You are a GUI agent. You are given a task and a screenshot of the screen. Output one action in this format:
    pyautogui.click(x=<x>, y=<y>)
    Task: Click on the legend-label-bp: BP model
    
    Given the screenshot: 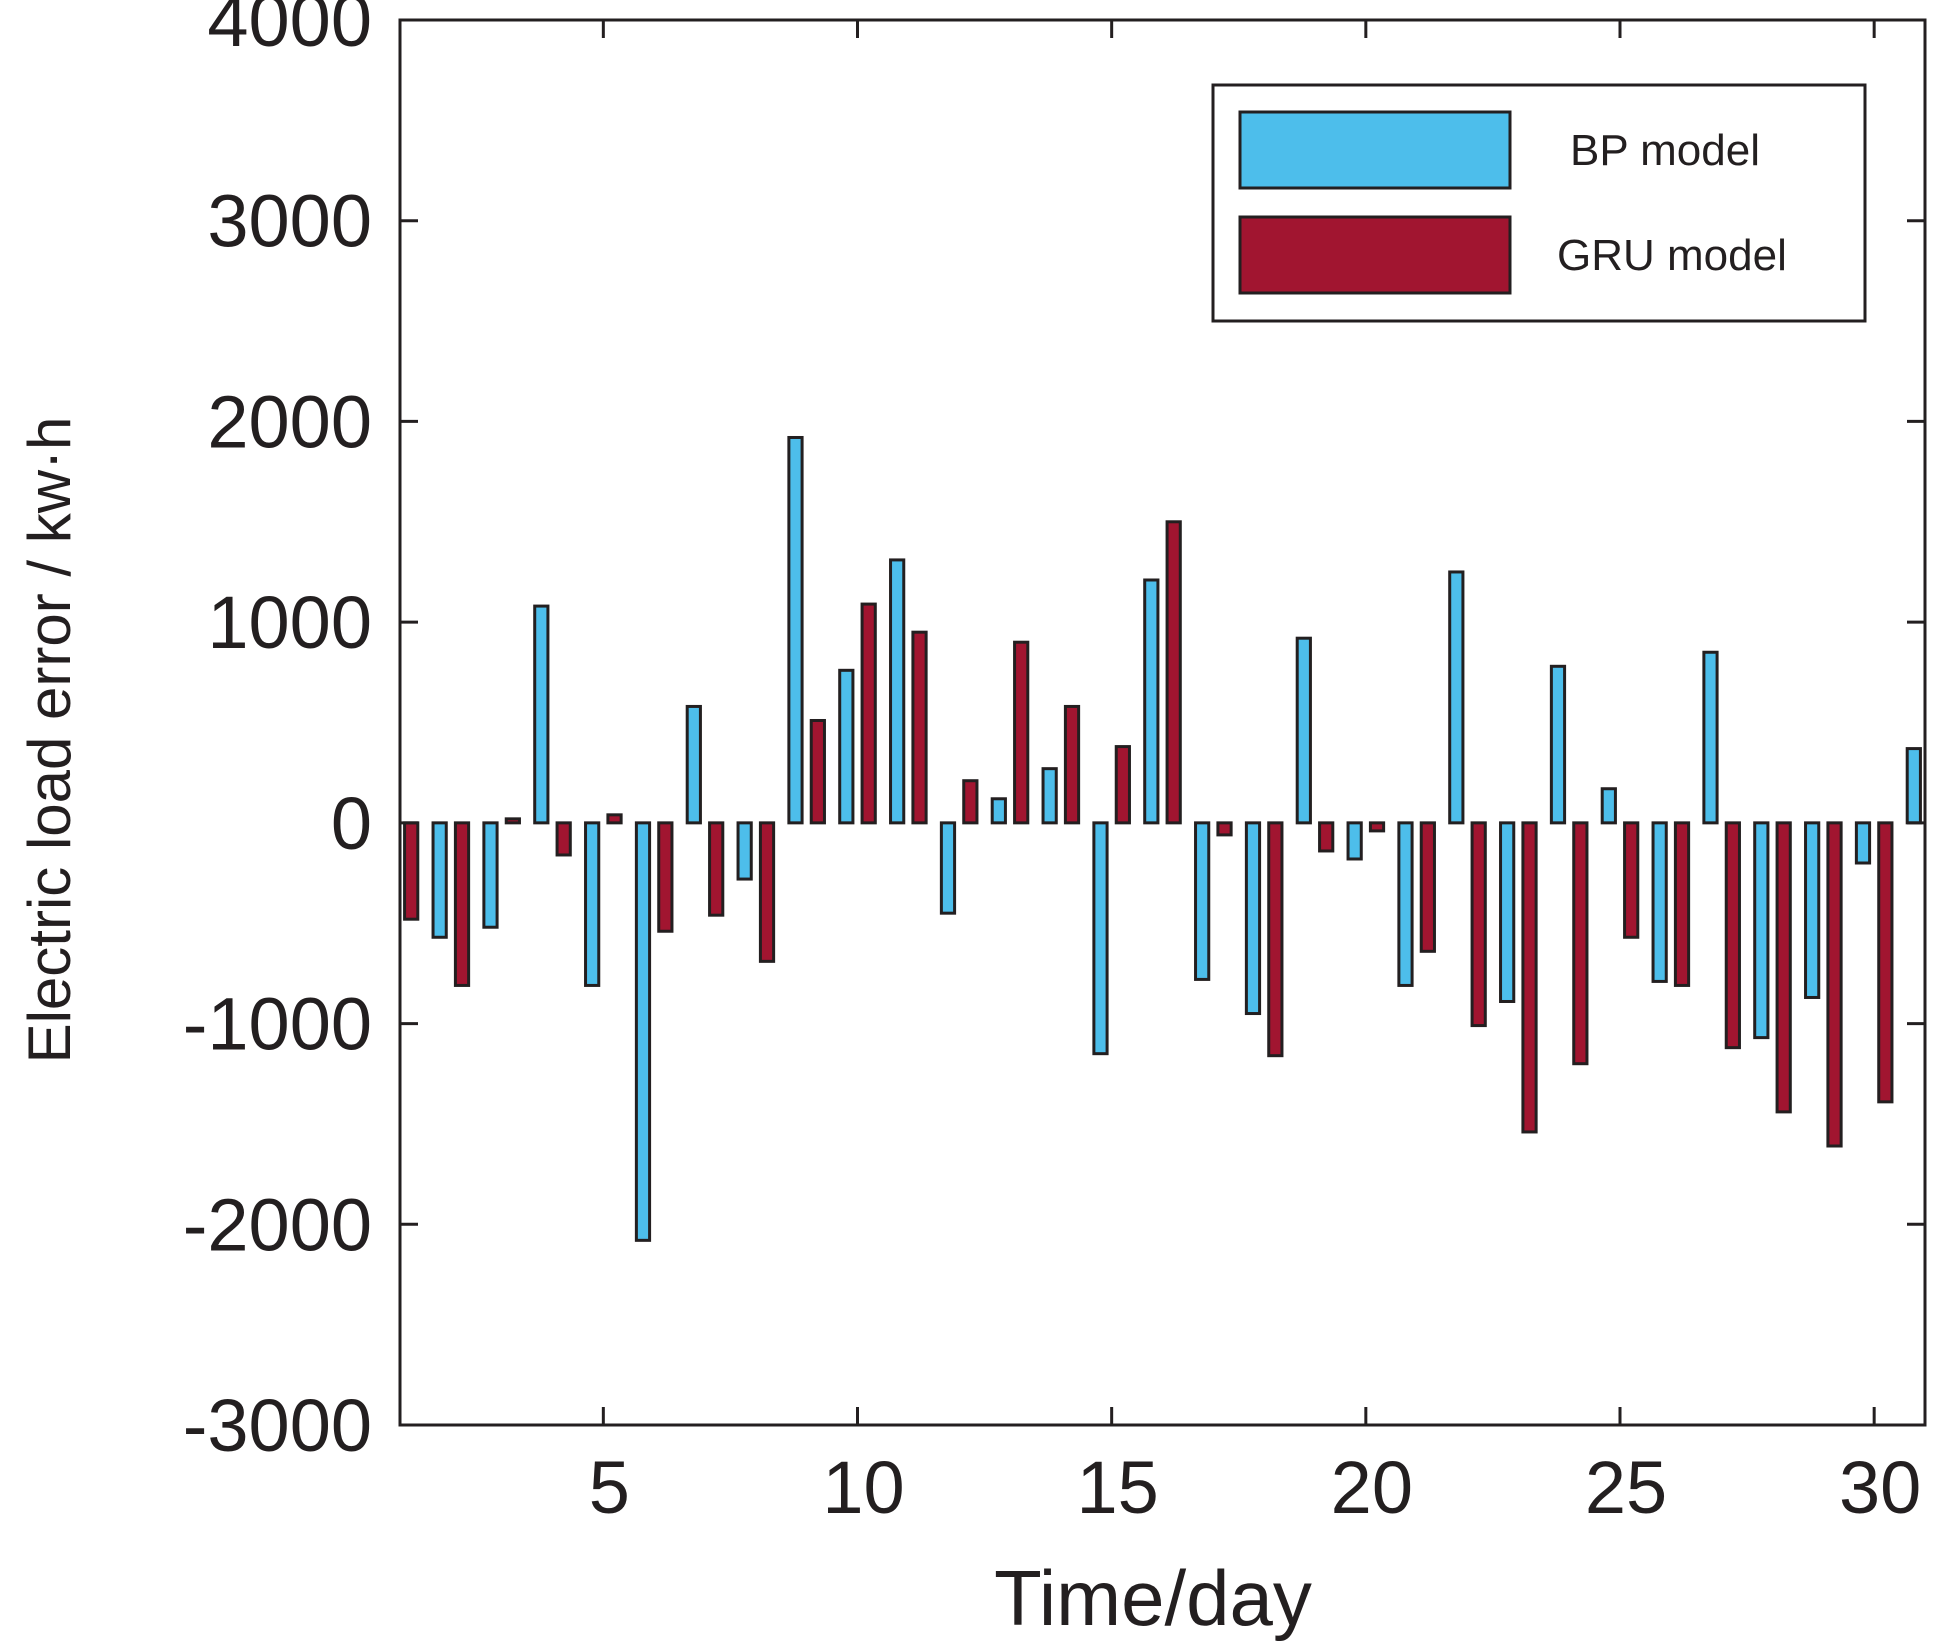 What is the action you would take?
    pyautogui.click(x=1665, y=150)
    